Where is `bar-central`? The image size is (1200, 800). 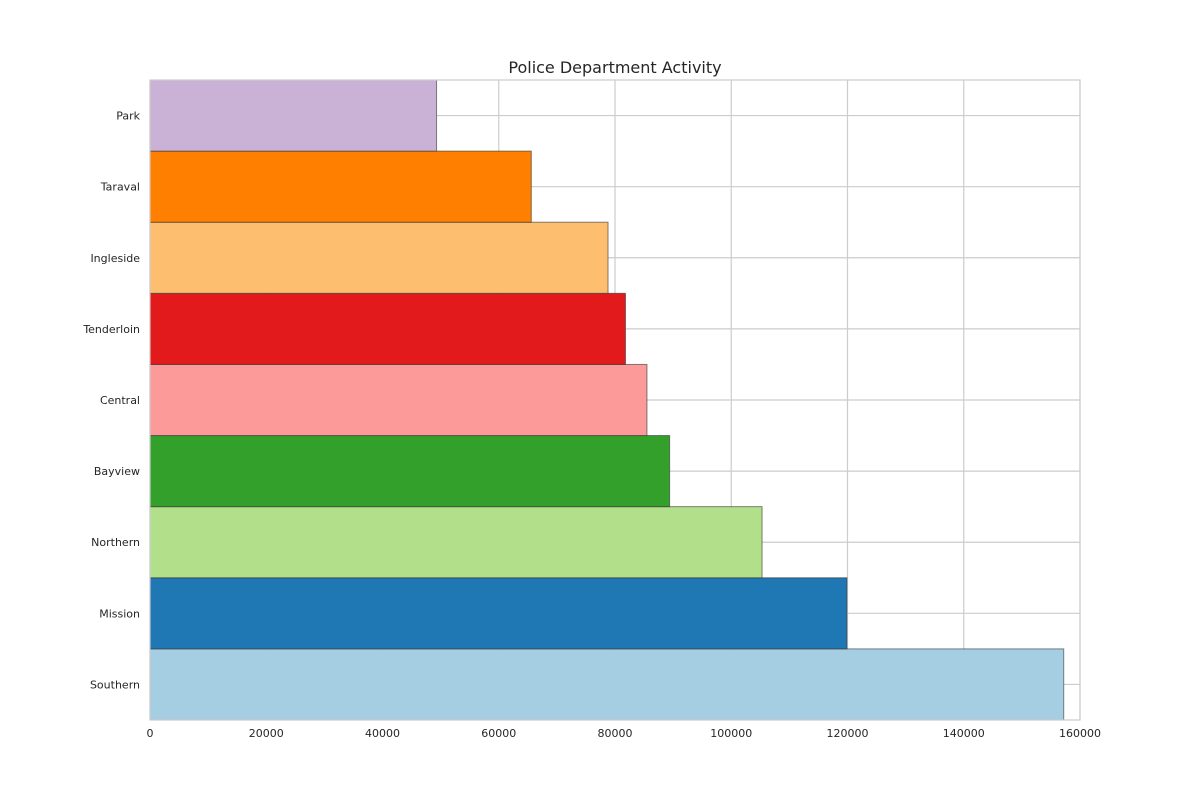 bar-central is located at coordinates (398, 400).